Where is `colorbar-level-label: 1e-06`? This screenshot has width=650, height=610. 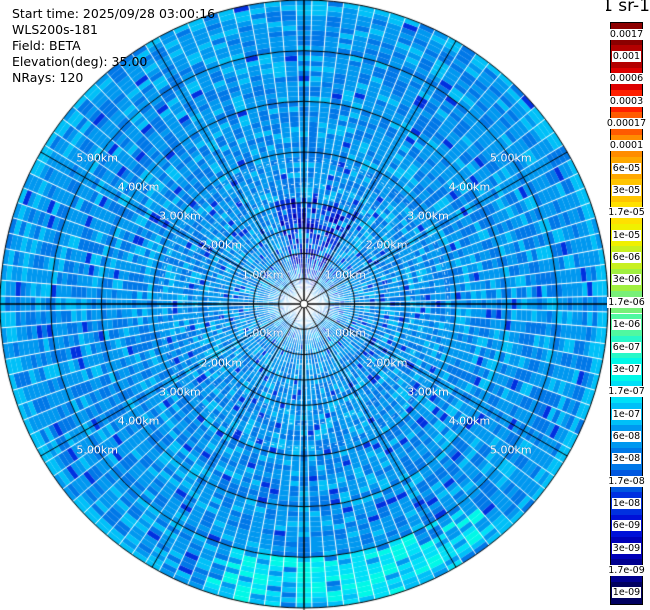
colorbar-level-label: 1e-06 is located at coordinates (626, 325).